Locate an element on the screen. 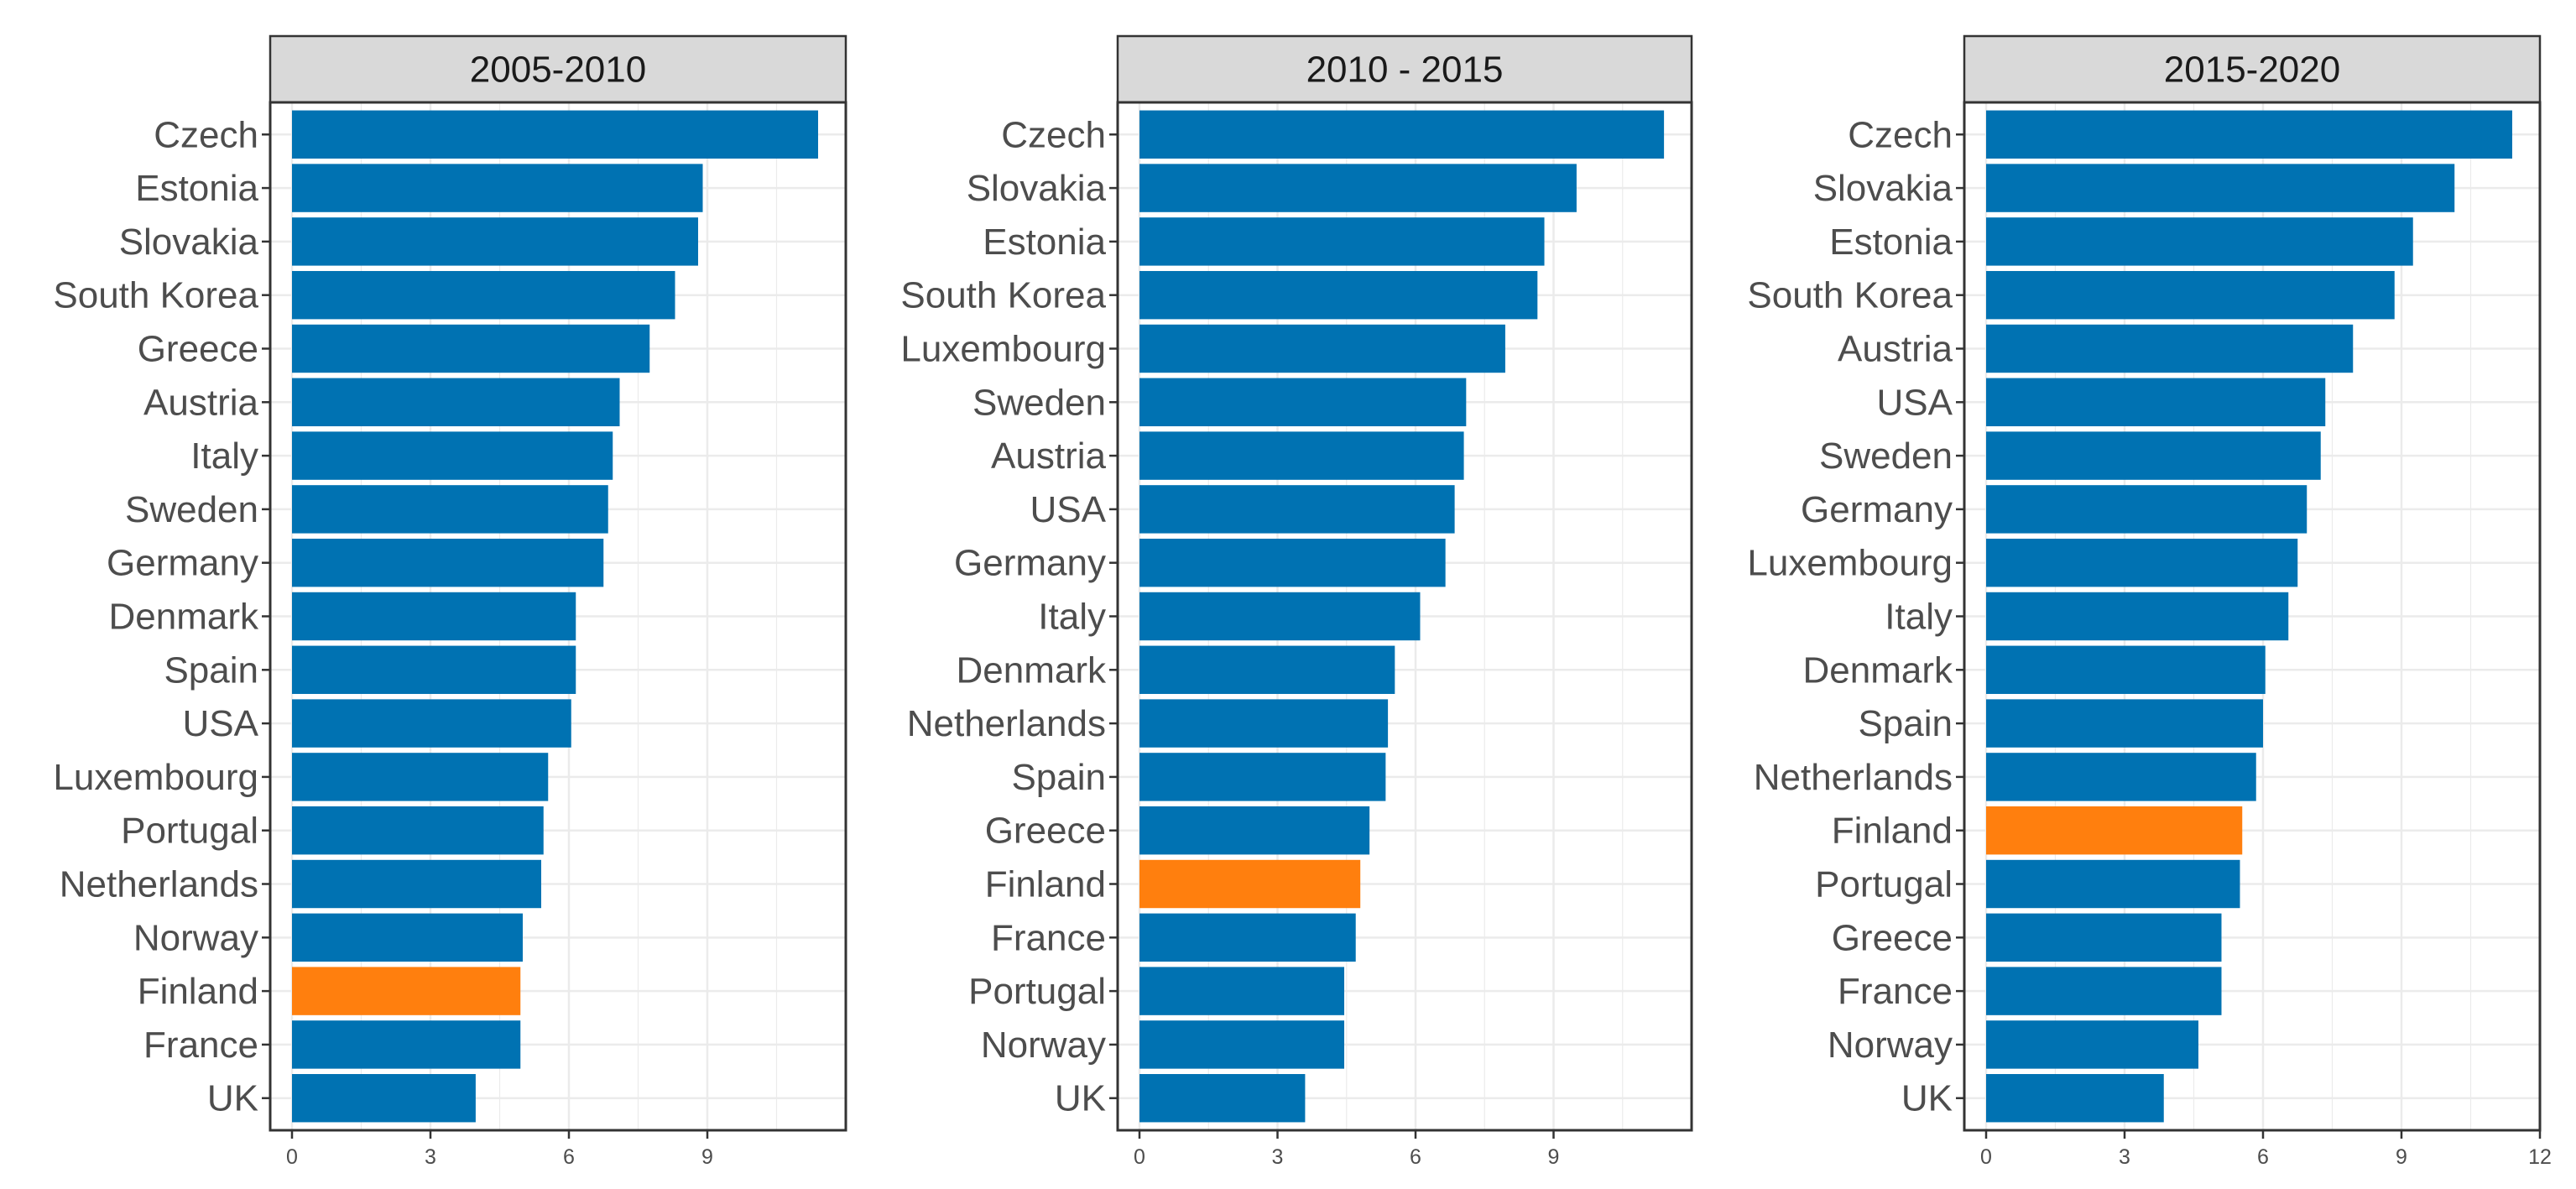 This screenshot has height=1189, width=2576. panel-title: 2005-2010 is located at coordinates (558, 70).